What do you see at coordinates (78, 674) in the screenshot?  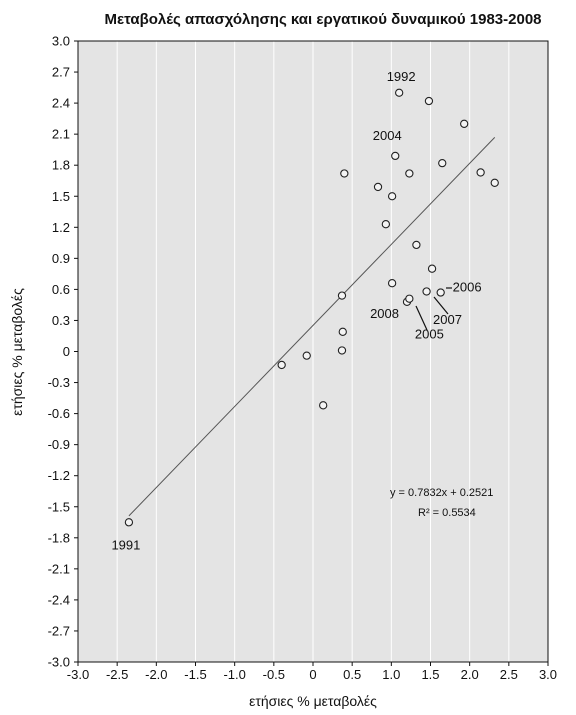 I see `x-tick-label: -3.0` at bounding box center [78, 674].